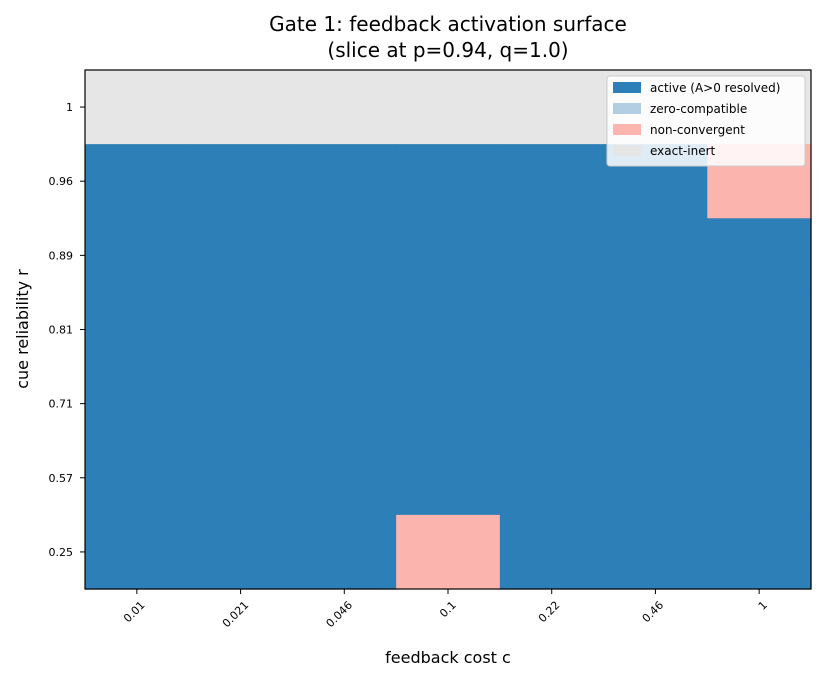 Image resolution: width=825 pixels, height=681 pixels. Describe the element at coordinates (235, 614) in the screenshot. I see `x-tick-label: 0.021` at that location.